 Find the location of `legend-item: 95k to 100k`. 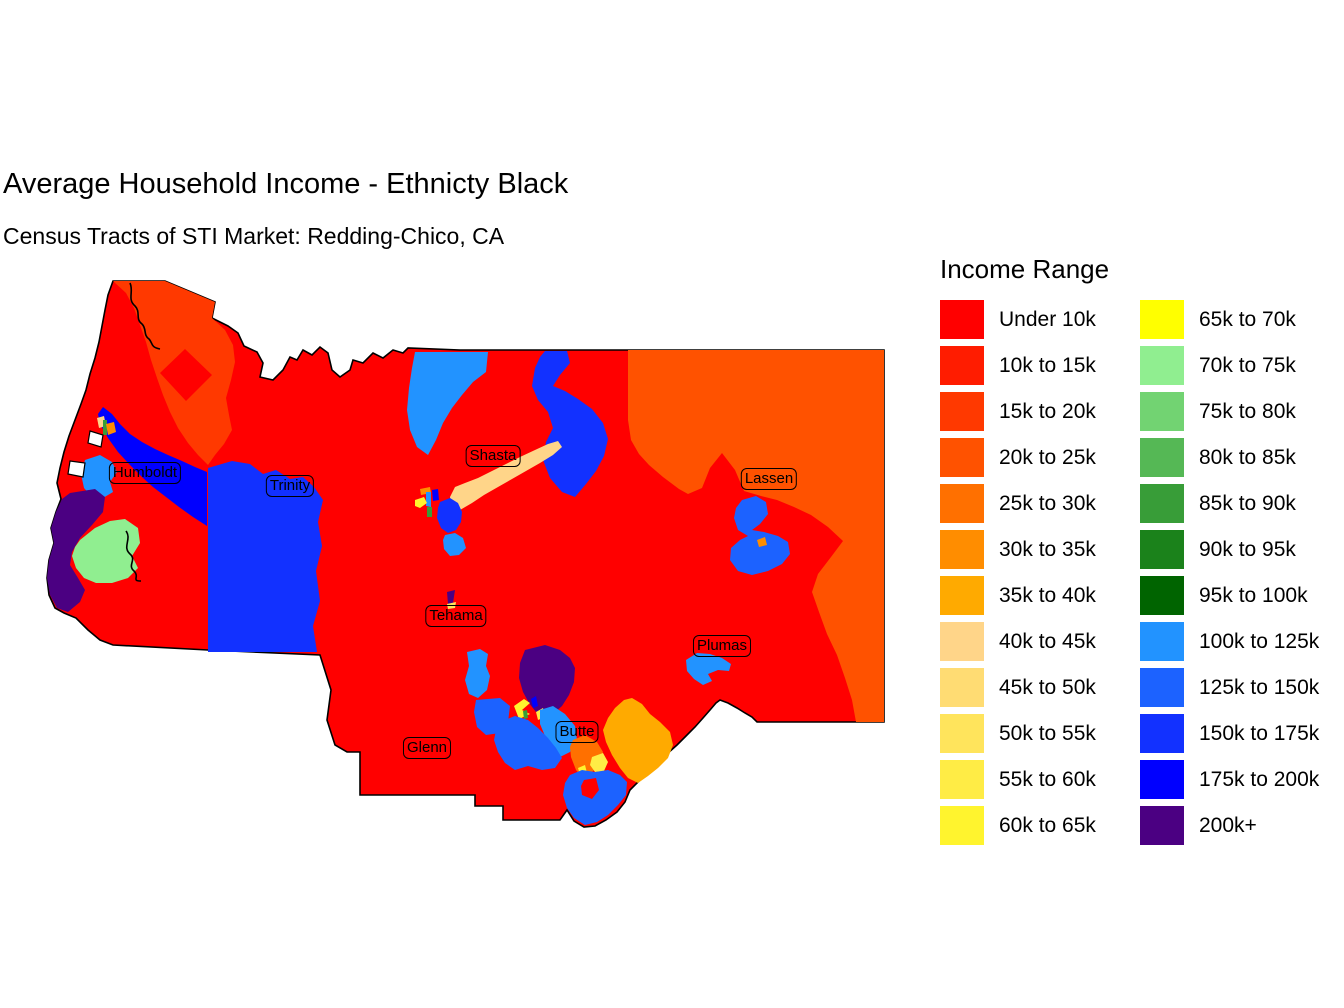

legend-item: 95k to 100k is located at coordinates (1229, 595).